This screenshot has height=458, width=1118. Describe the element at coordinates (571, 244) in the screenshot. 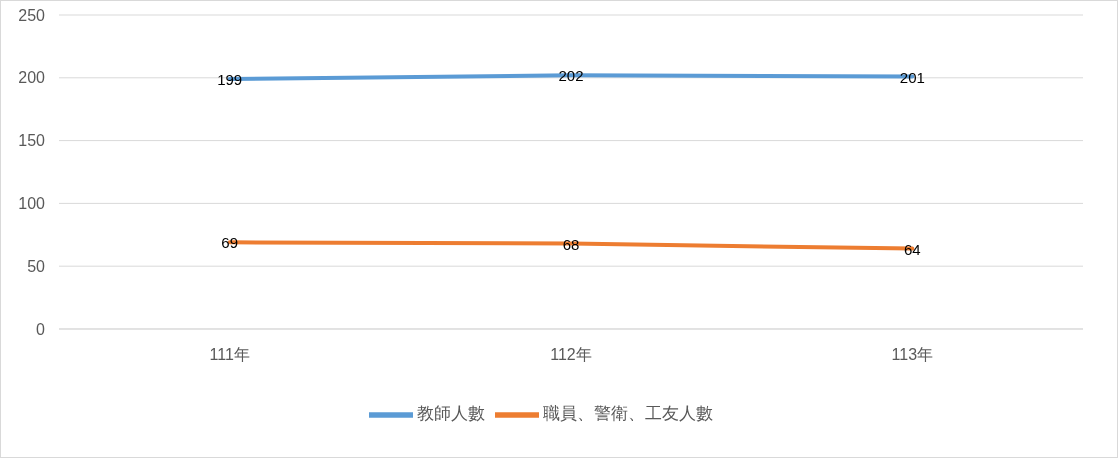

I see `data-label: 68` at that location.